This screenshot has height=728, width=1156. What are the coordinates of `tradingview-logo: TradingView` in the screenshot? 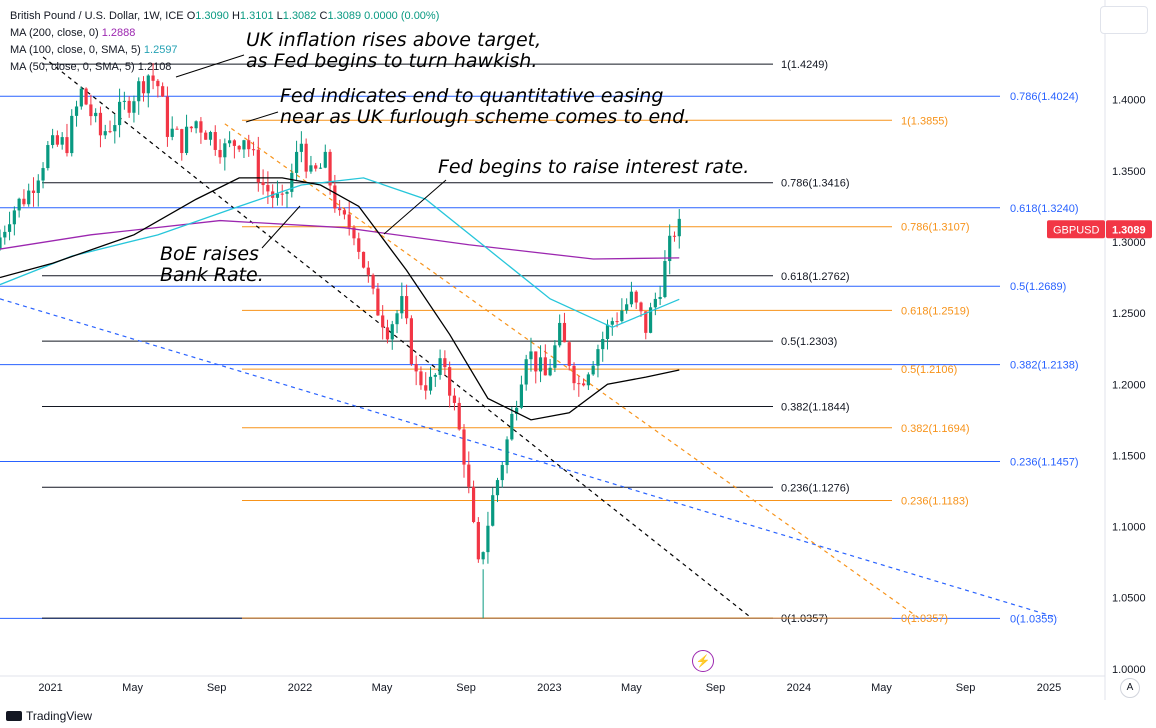 It's located at (49, 716).